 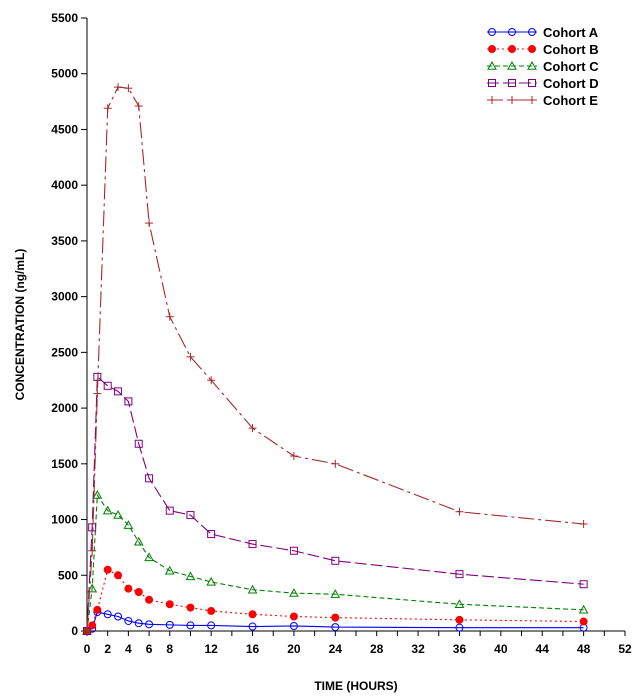 What do you see at coordinates (253, 649) in the screenshot?
I see `x-tick-label: 16` at bounding box center [253, 649].